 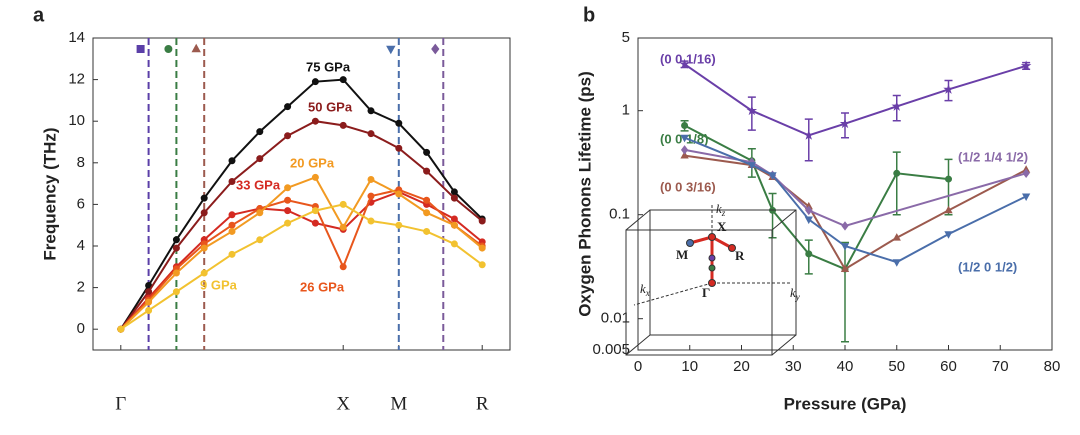 What do you see at coordinates (1000, 366) in the screenshot?
I see `x-tick-label: 70` at bounding box center [1000, 366].